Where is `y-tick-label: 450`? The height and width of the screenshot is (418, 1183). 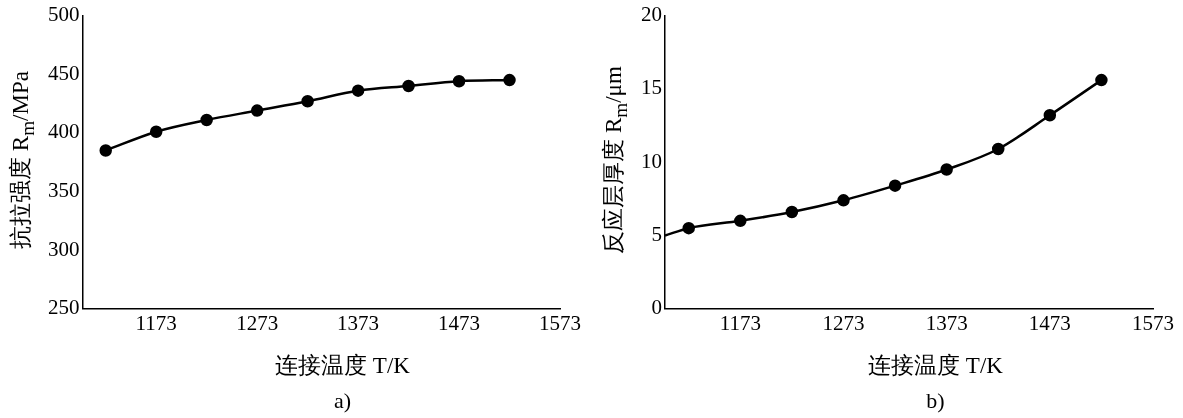 y-tick-label: 450 is located at coordinates (64, 72).